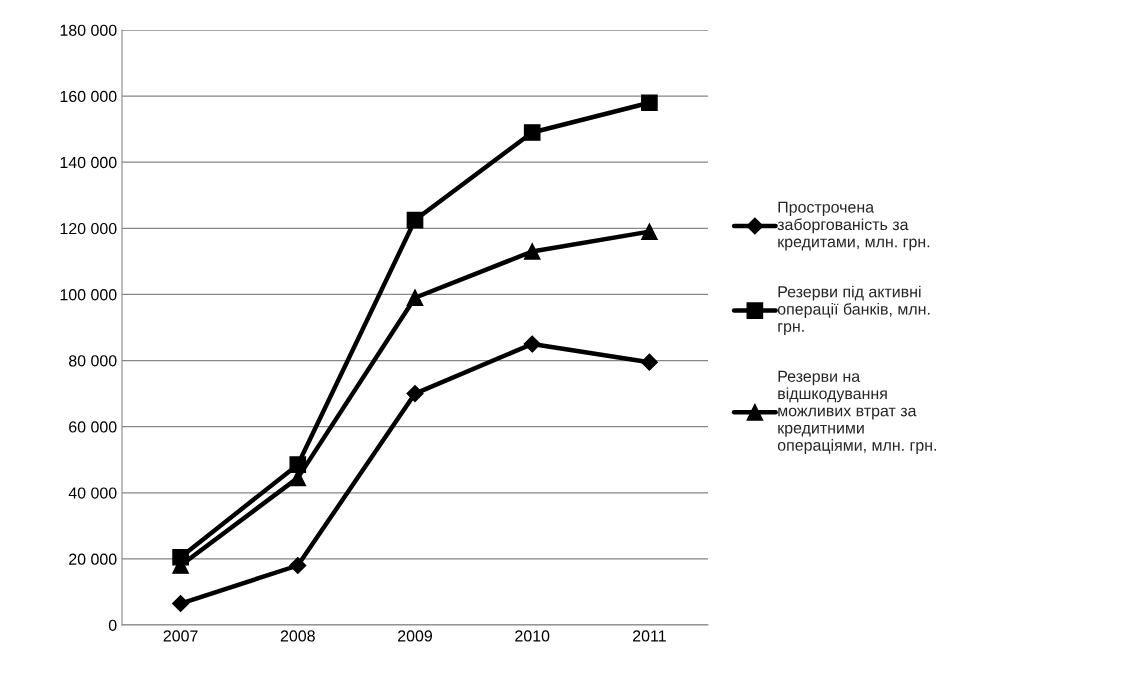 The image size is (1141, 681). I want to click on y-tick-label: 140 000, so click(88, 162).